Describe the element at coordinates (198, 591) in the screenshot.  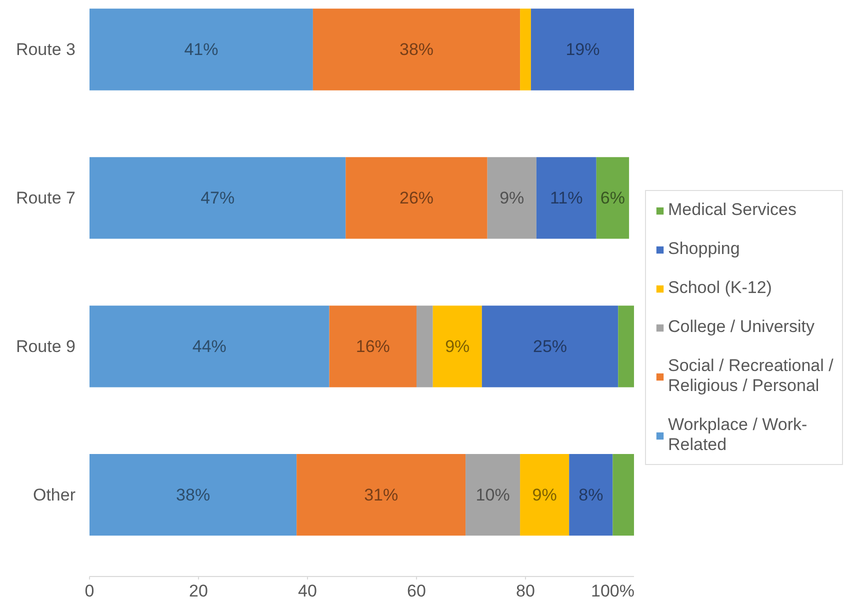
I see `x-tick-label: 20` at that location.